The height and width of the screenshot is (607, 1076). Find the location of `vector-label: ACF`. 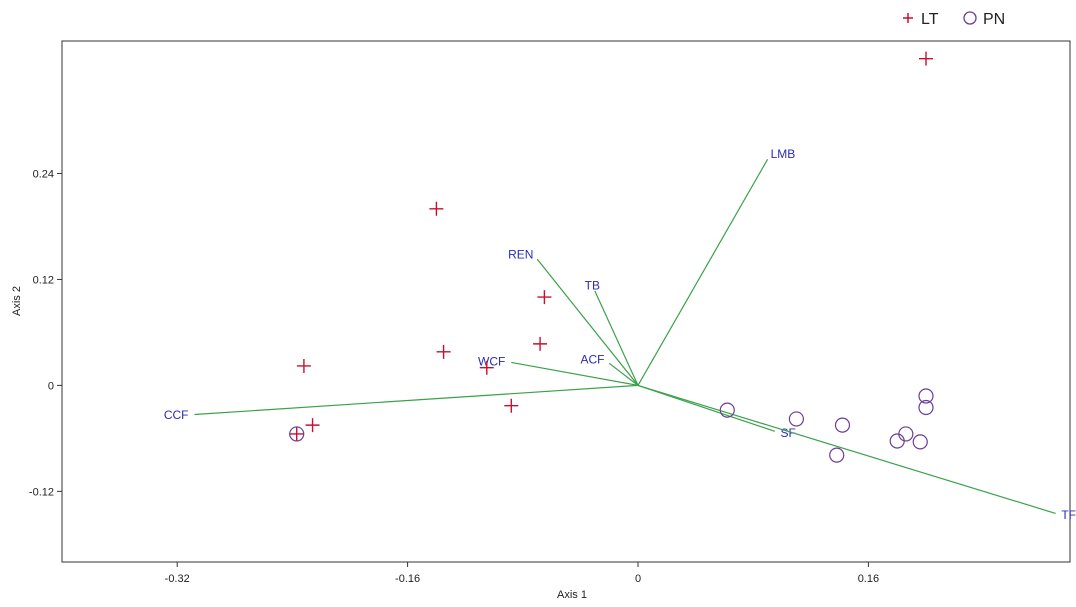

vector-label: ACF is located at coordinates (592, 360).